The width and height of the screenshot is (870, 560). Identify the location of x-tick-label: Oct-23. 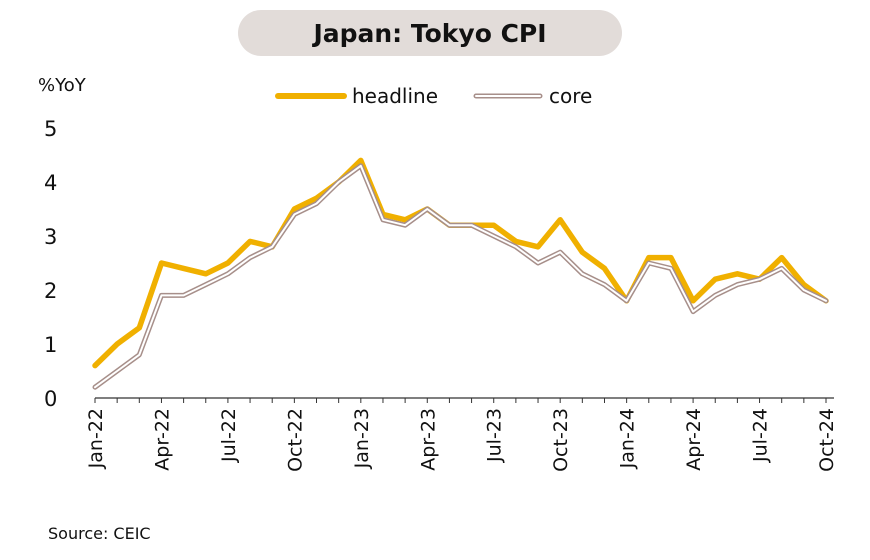
(561, 440).